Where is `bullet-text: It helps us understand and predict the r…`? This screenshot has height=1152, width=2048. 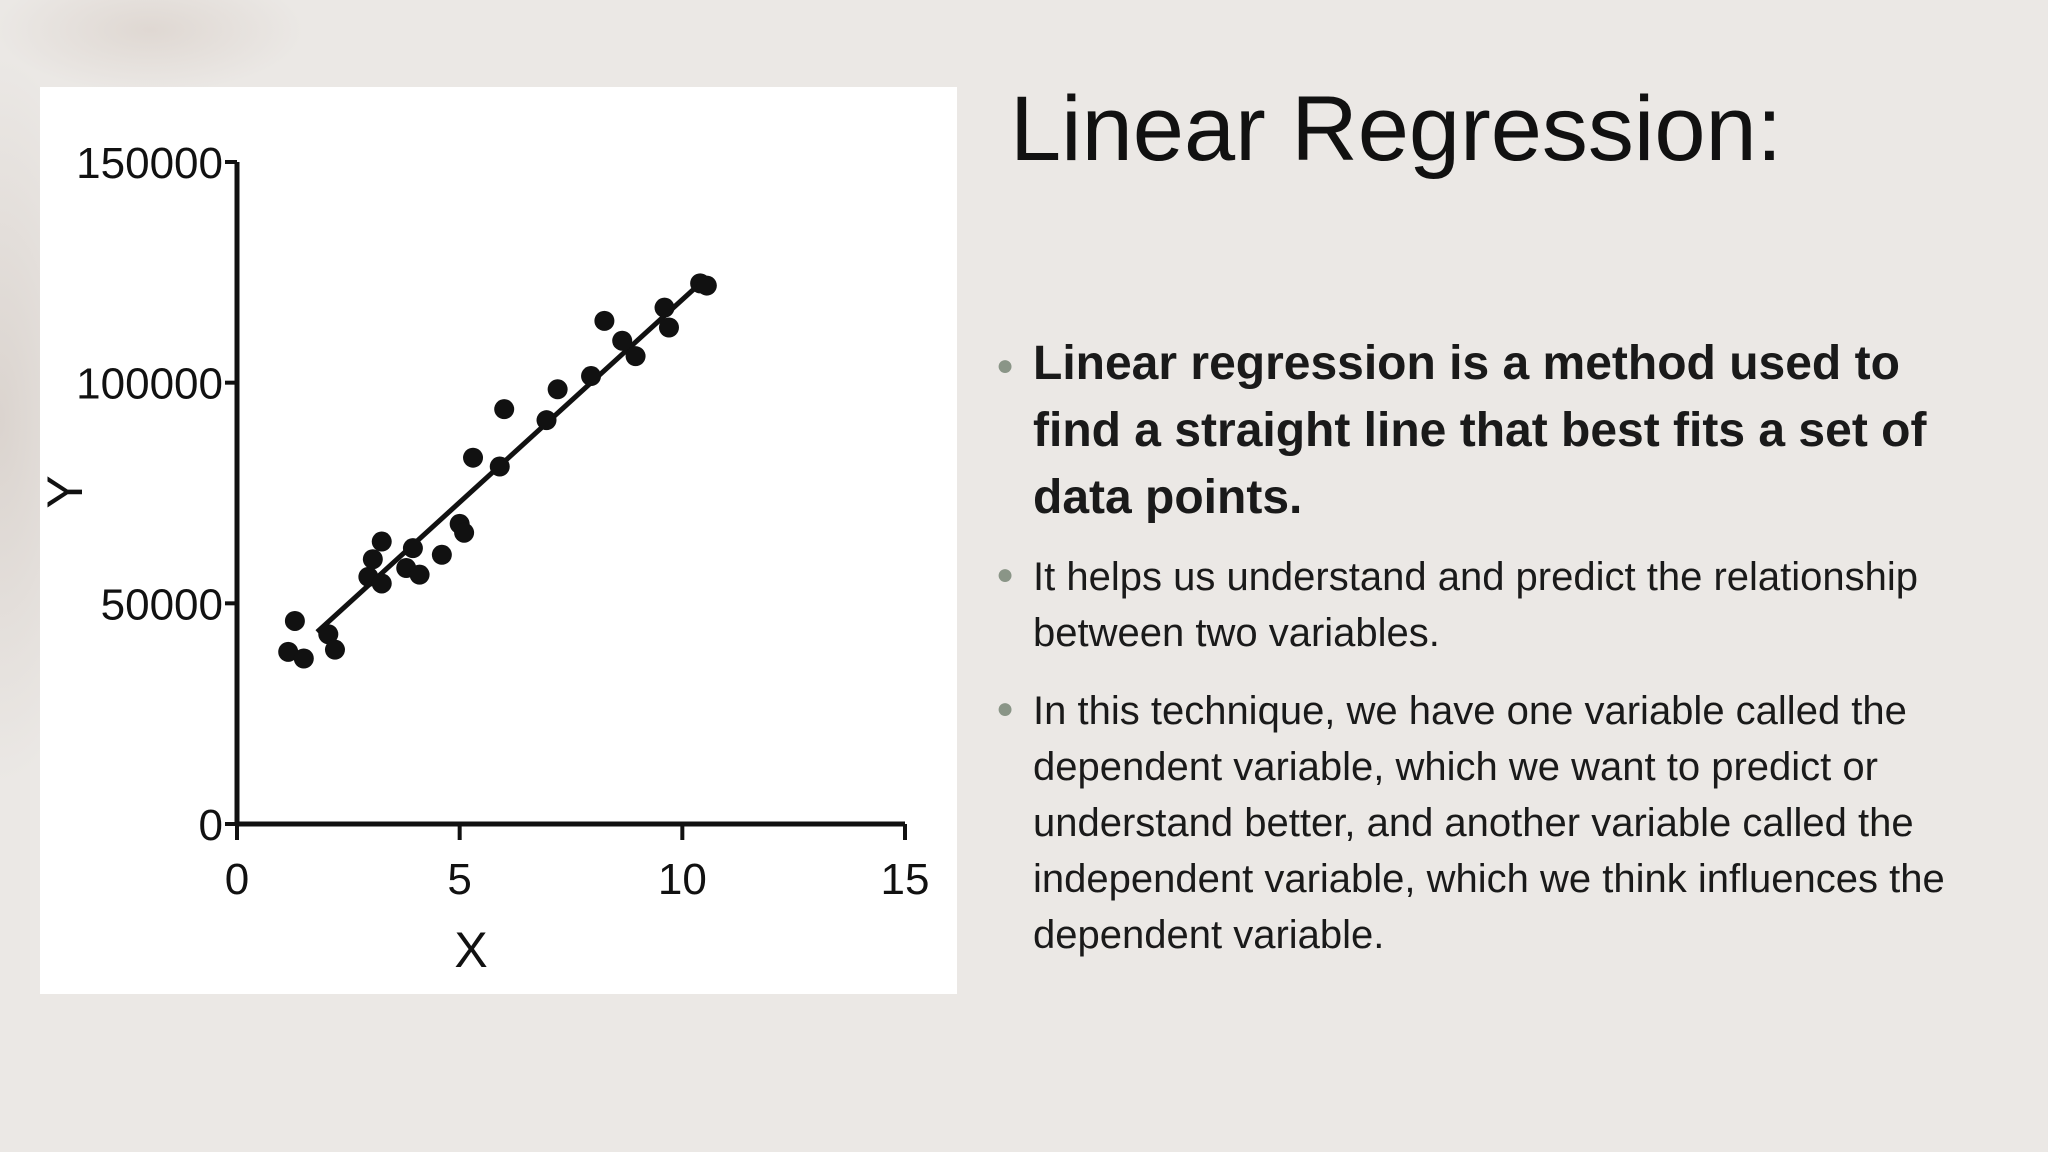 bullet-text: It helps us understand and predict the r… is located at coordinates (1476, 605).